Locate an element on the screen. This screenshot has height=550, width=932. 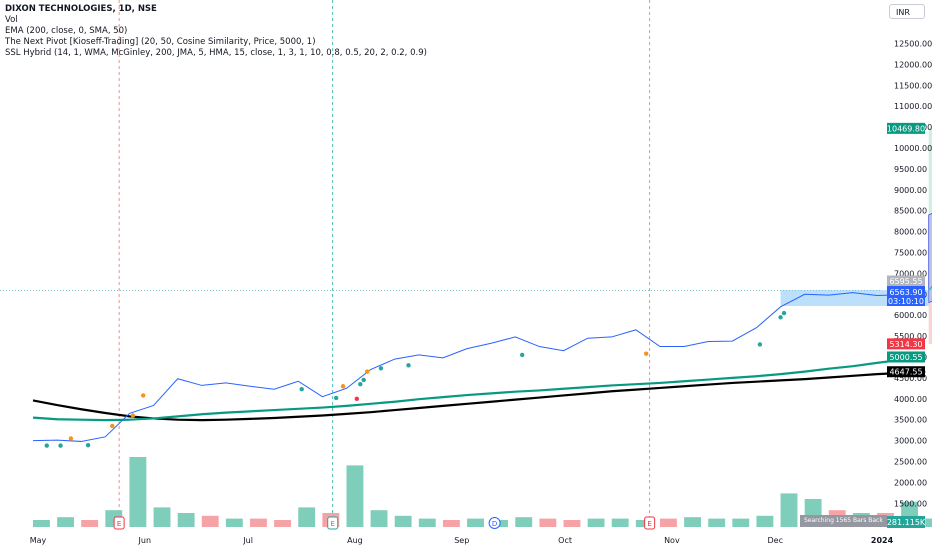
legend-ema: EMA (200, close, 0, SMA, 50) is located at coordinates (66, 31).